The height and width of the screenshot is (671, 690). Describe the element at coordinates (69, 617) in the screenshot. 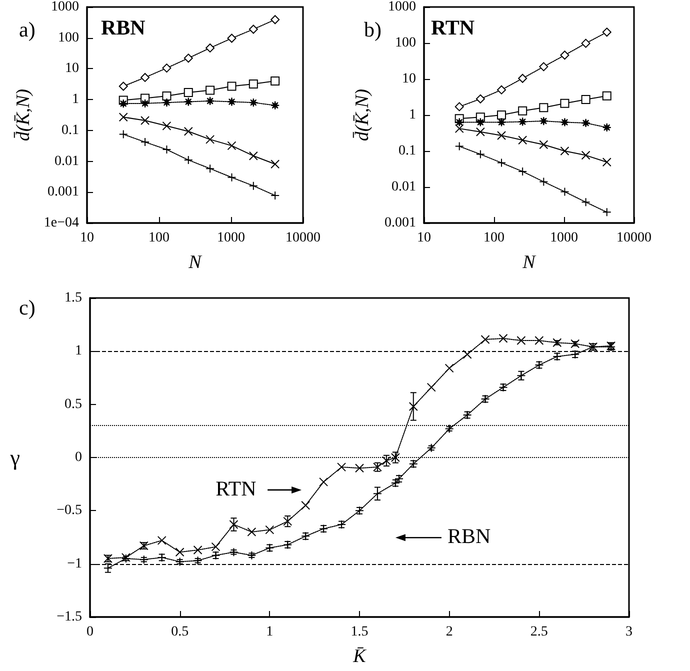

I see `y-tick-label: −1.5` at that location.